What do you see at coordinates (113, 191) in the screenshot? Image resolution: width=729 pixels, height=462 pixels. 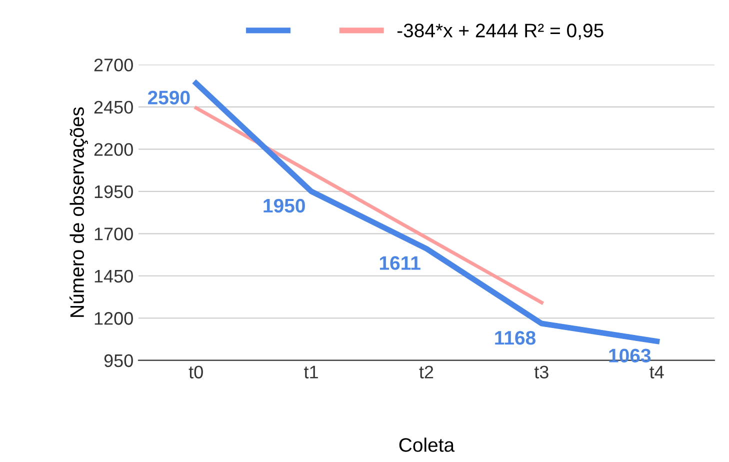 I see `y-tick-label: 1950` at bounding box center [113, 191].